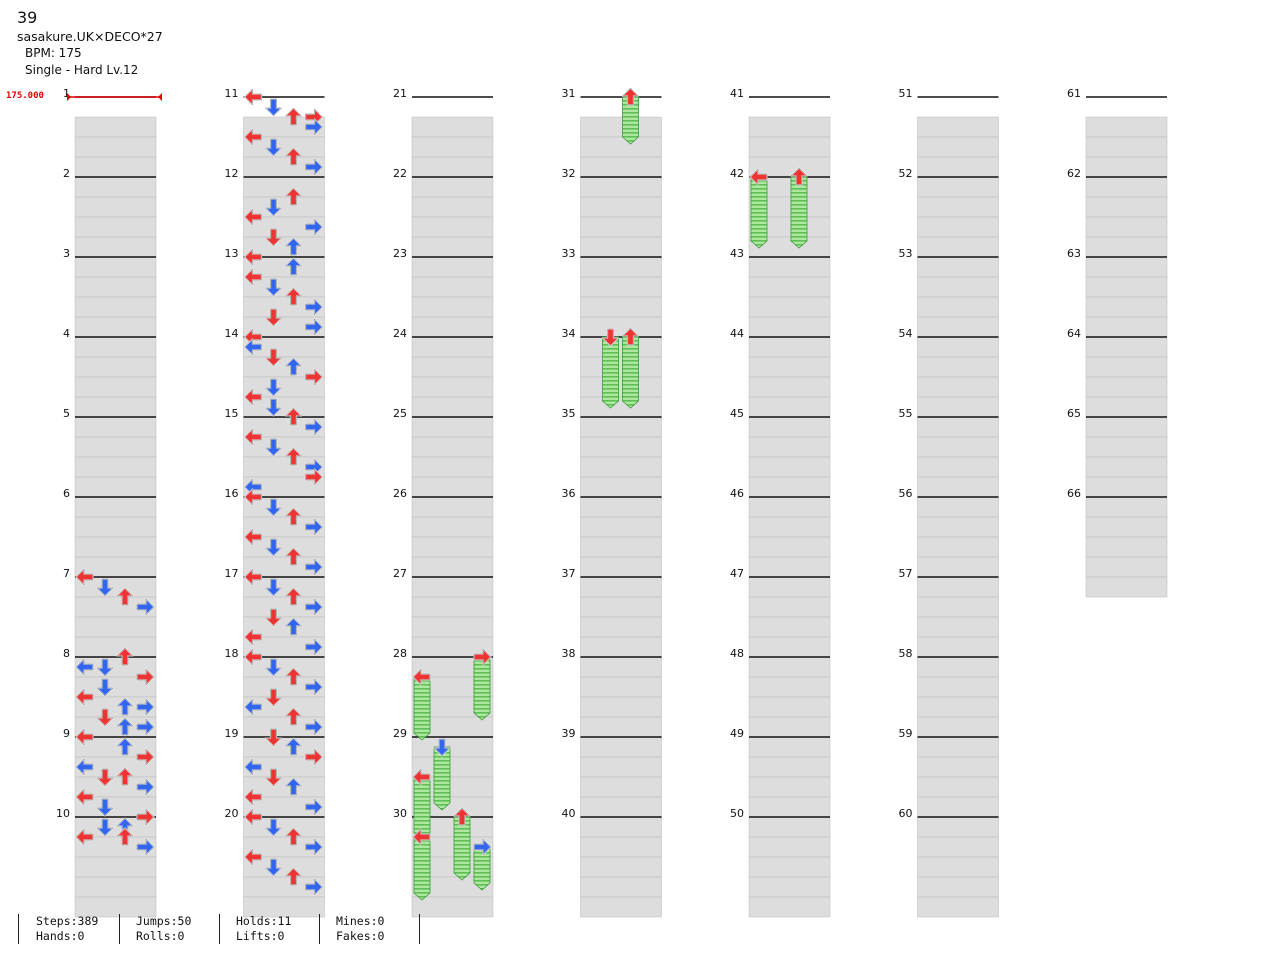 The image size is (1280, 961). Describe the element at coordinates (232, 493) in the screenshot. I see `measure-number: 16` at that location.